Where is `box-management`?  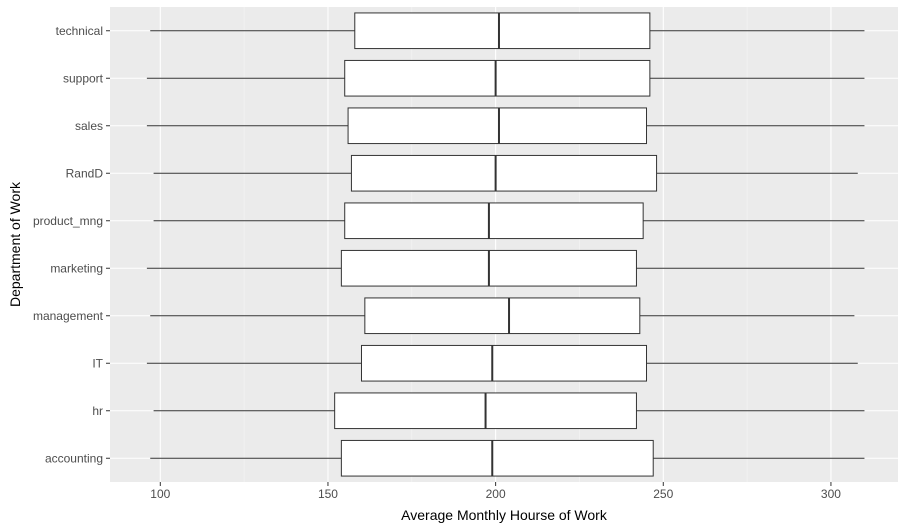
box-management is located at coordinates (502, 316).